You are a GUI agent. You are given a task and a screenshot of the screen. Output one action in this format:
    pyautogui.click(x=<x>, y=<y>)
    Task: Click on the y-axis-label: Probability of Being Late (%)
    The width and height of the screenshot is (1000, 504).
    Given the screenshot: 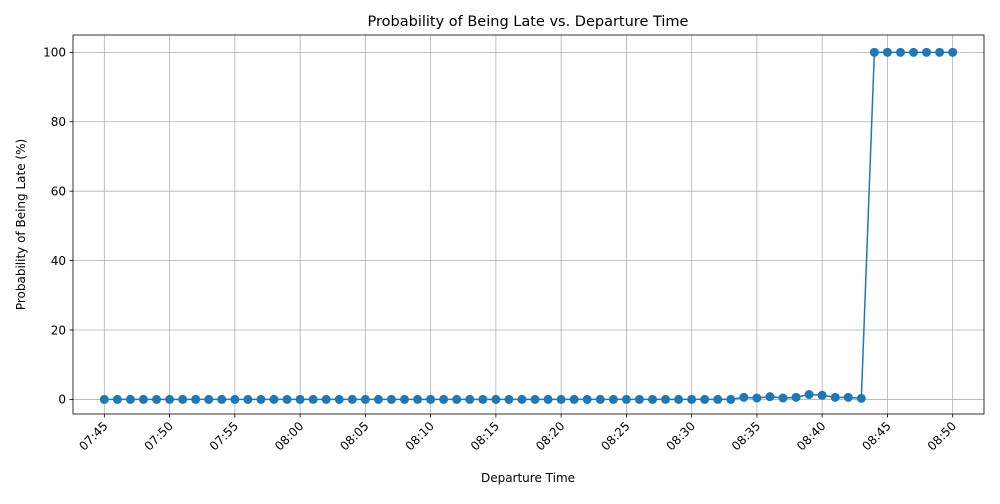 What is the action you would take?
    pyautogui.click(x=21, y=224)
    